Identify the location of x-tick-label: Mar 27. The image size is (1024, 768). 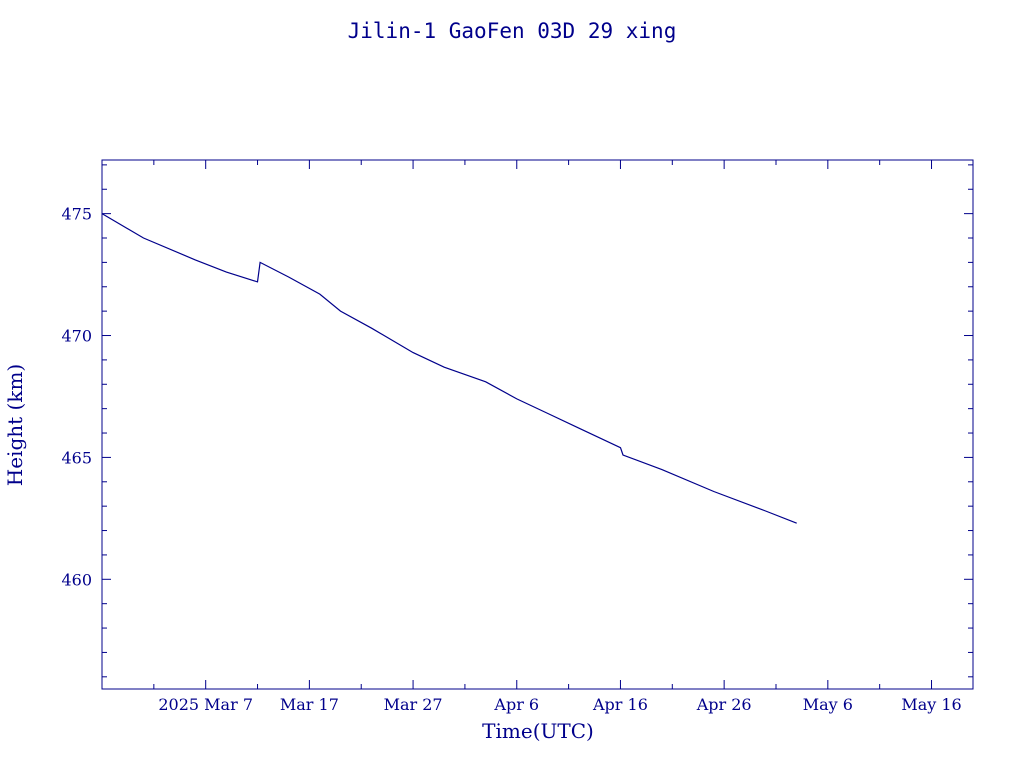
(413, 704).